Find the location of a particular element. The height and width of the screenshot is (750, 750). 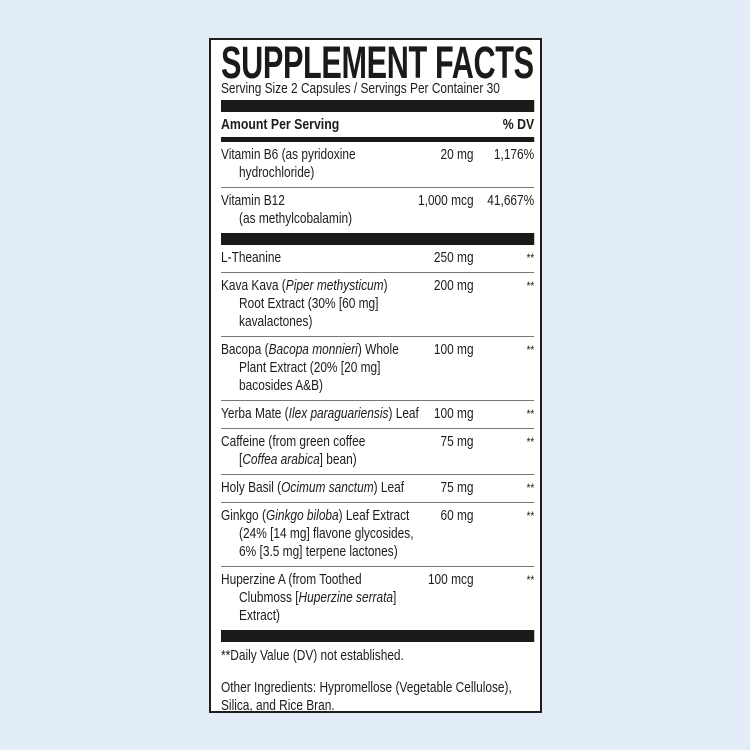

nutrient-name-line: kavalactones) is located at coordinates (377, 322).